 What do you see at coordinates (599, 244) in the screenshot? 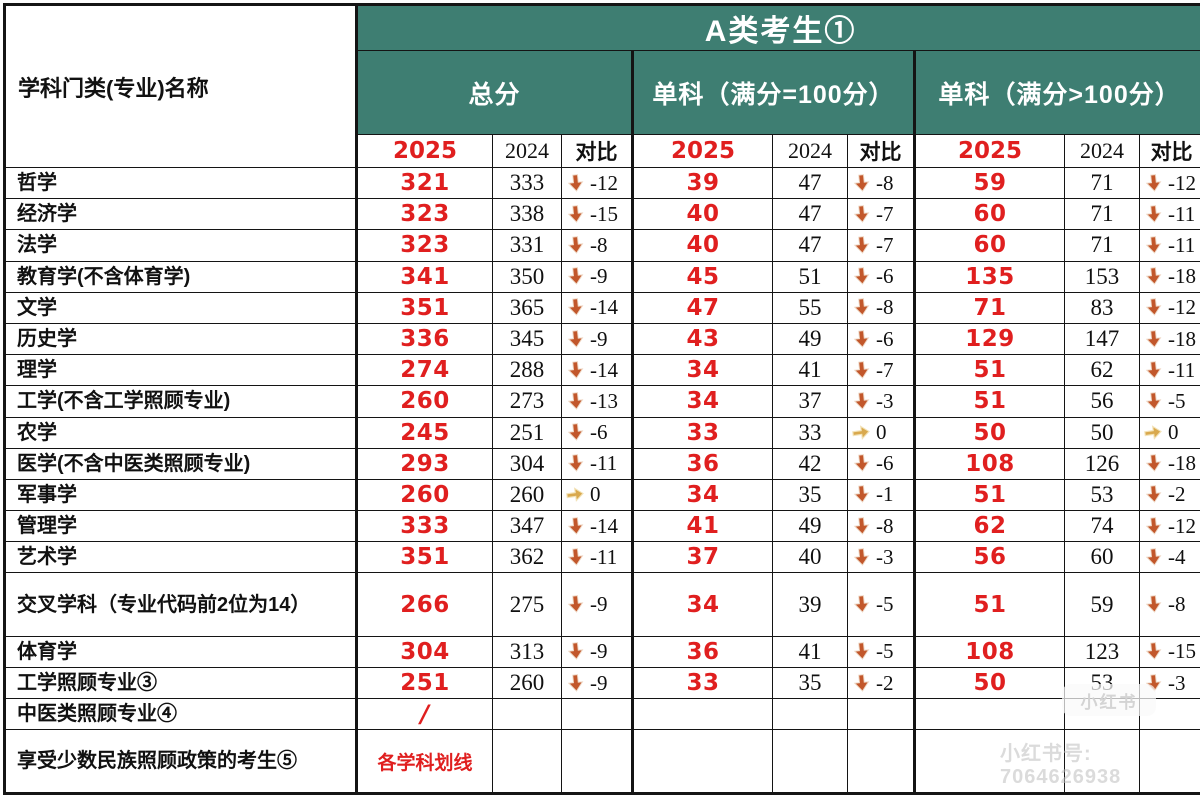
I see `diff-value: -8` at bounding box center [599, 244].